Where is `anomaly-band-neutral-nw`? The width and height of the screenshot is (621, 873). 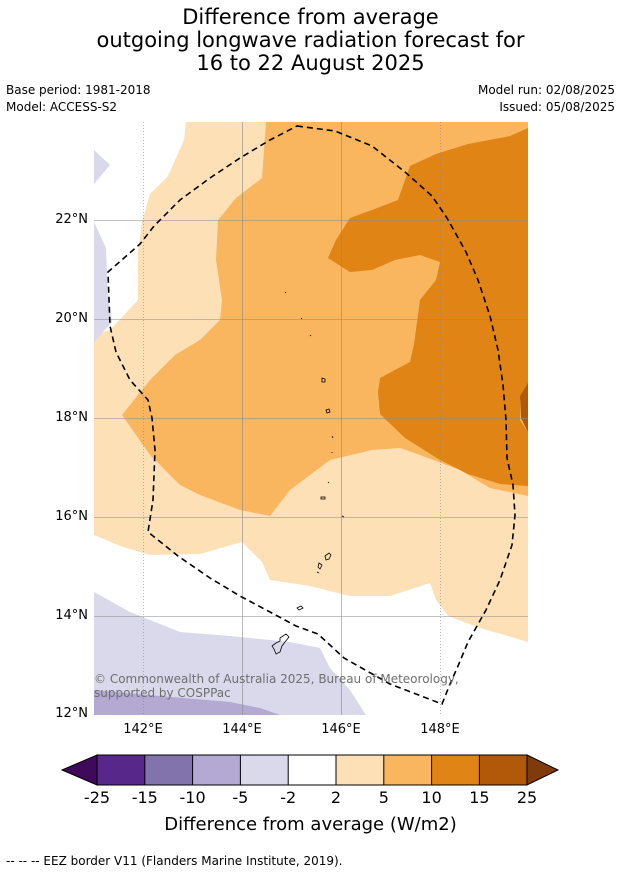 anomaly-band-neutral-nw is located at coordinates (140, 228).